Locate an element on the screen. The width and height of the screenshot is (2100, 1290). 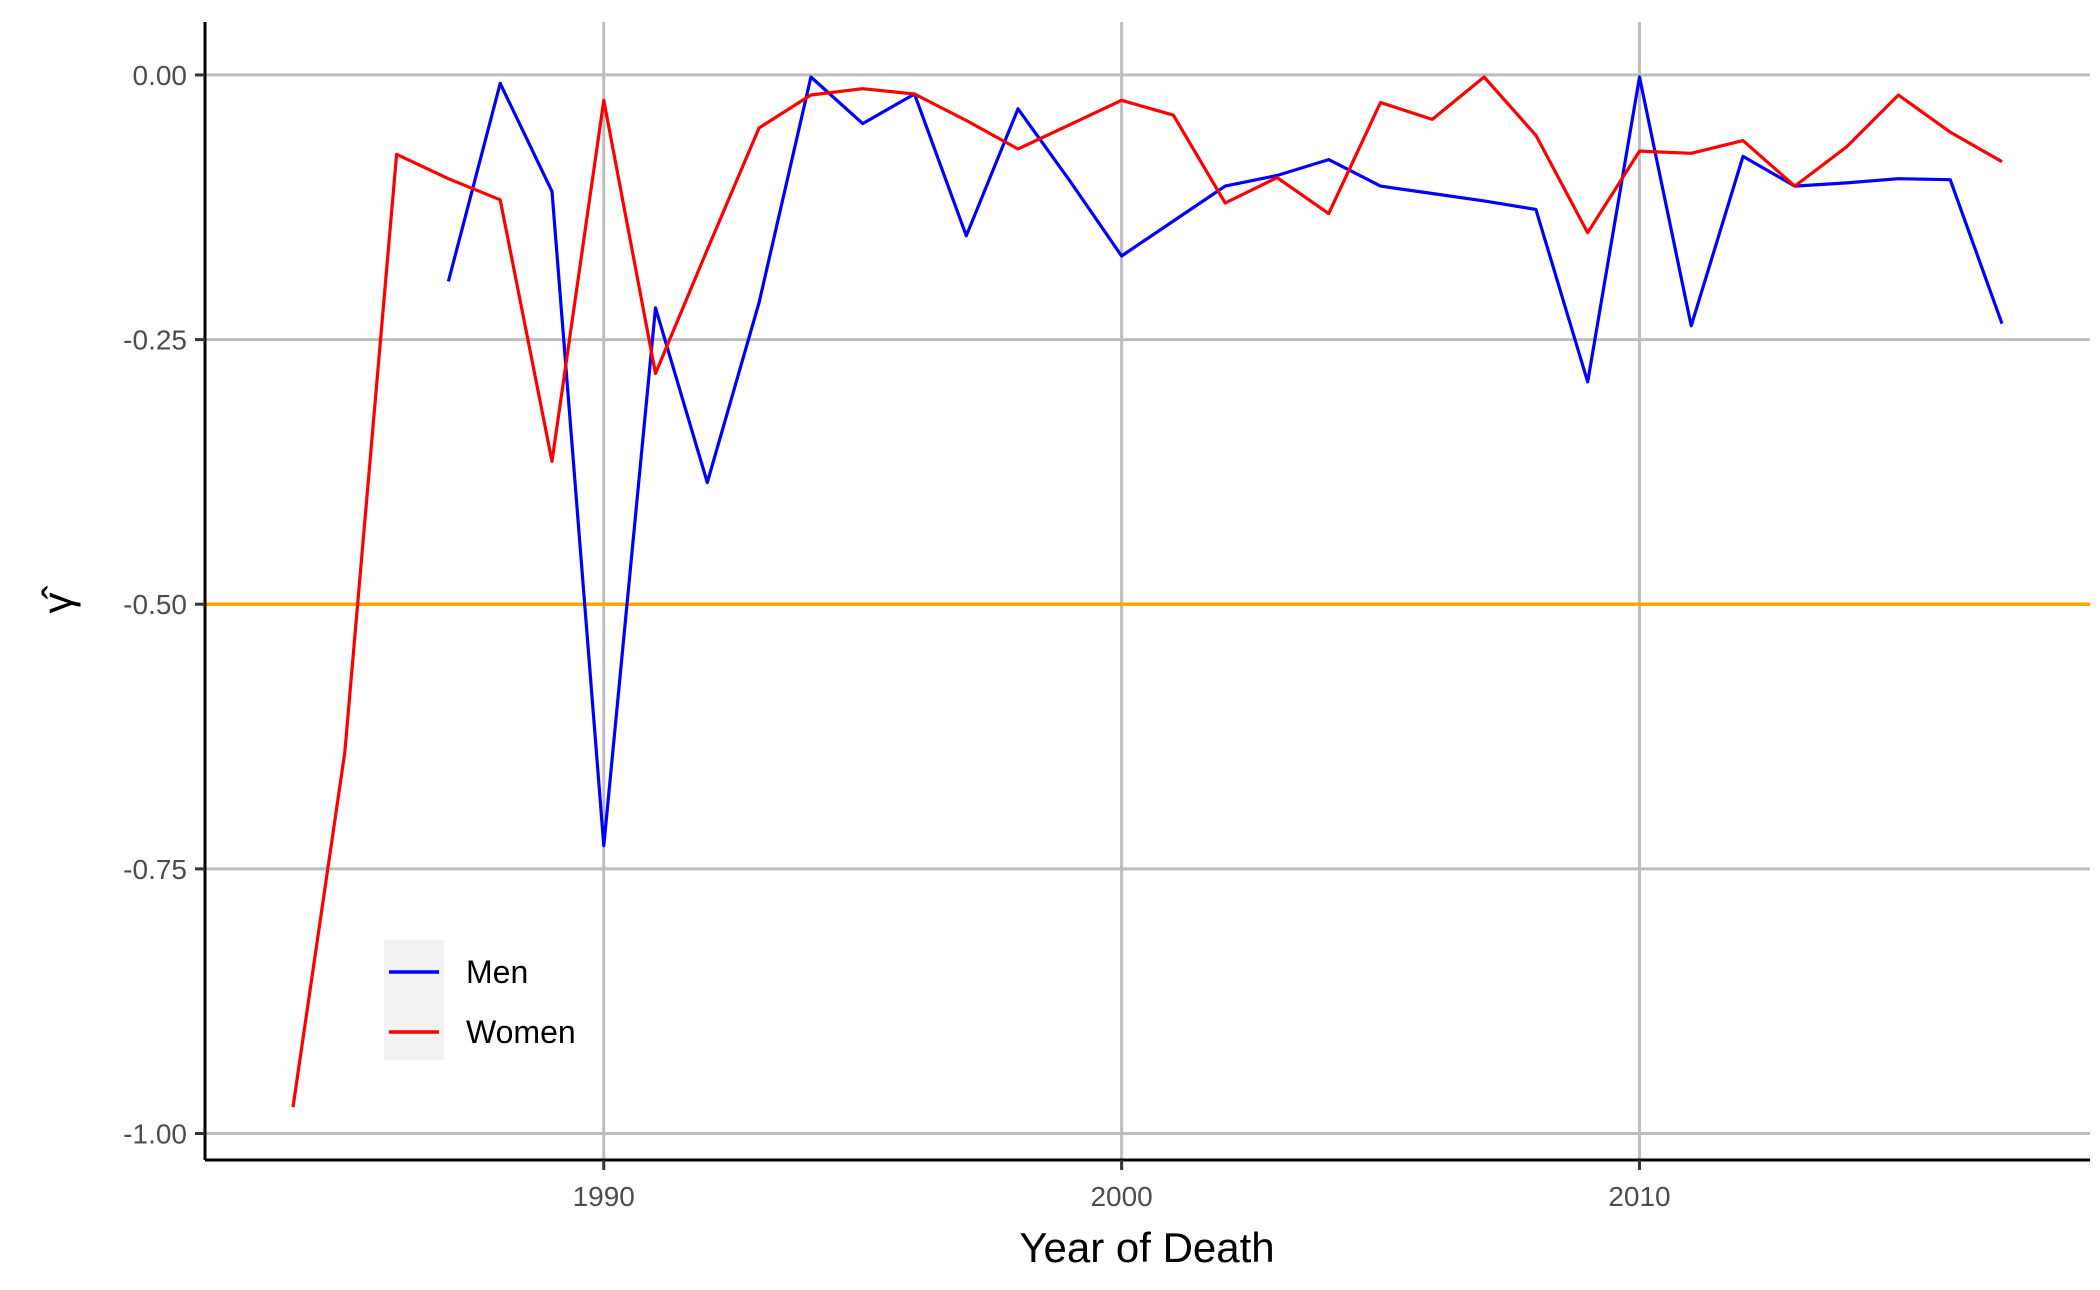
y-axis-ticks: 0.00 -0.25 -0.50 -0.75 -1.00 is located at coordinates (164, 605).